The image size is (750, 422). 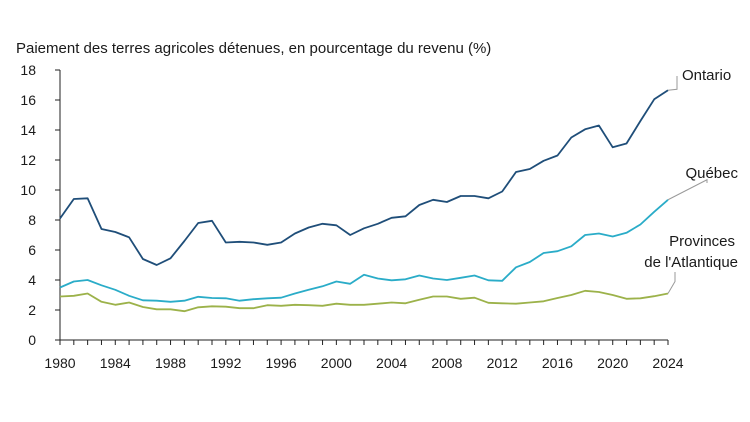 What do you see at coordinates (612, 363) in the screenshot?
I see `x-tick-label: 2020` at bounding box center [612, 363].